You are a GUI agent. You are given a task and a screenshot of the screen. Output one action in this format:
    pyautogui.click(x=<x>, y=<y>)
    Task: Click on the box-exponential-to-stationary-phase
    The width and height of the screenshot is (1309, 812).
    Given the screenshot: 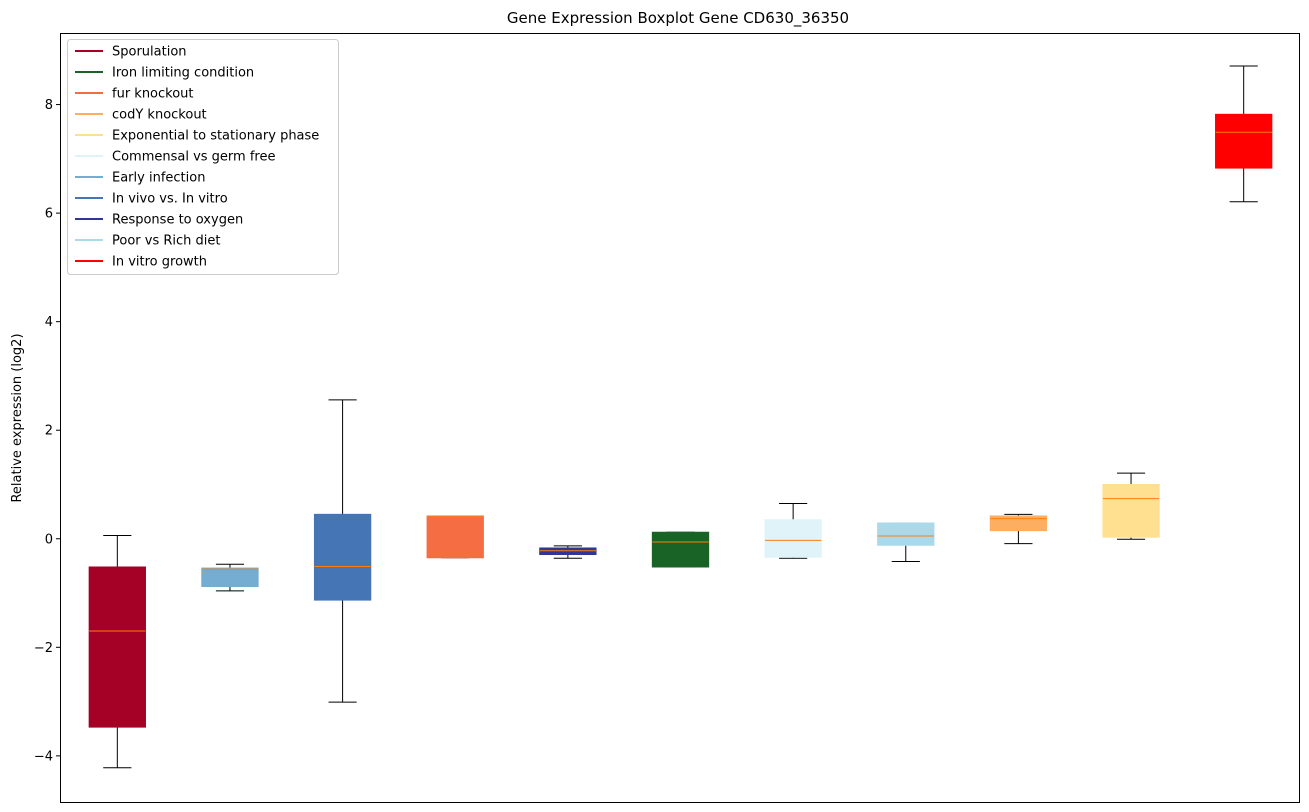 What is the action you would take?
    pyautogui.click(x=1131, y=506)
    